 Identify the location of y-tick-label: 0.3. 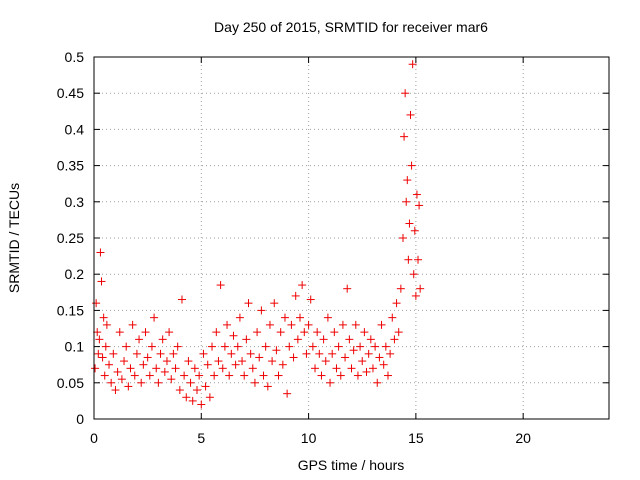
(75, 202).